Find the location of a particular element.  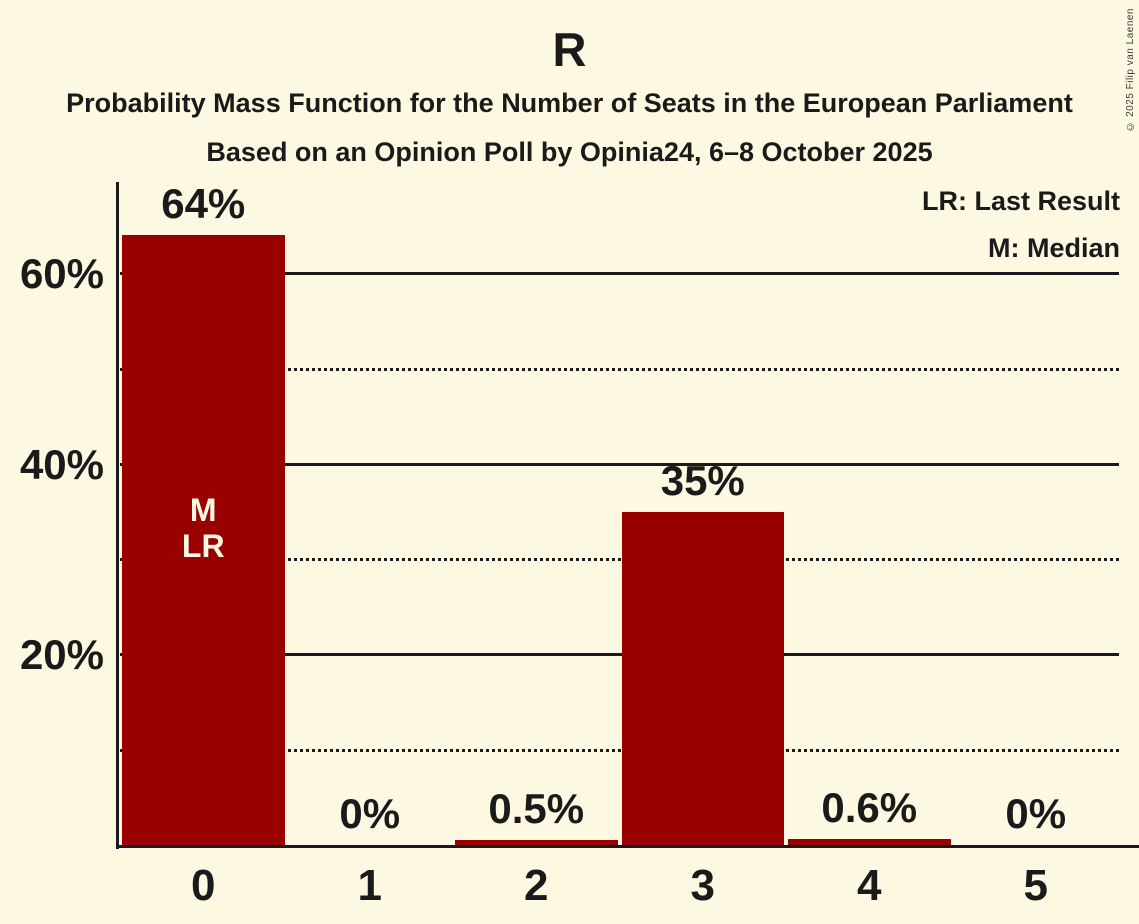

x-axis-line is located at coordinates (627, 846).